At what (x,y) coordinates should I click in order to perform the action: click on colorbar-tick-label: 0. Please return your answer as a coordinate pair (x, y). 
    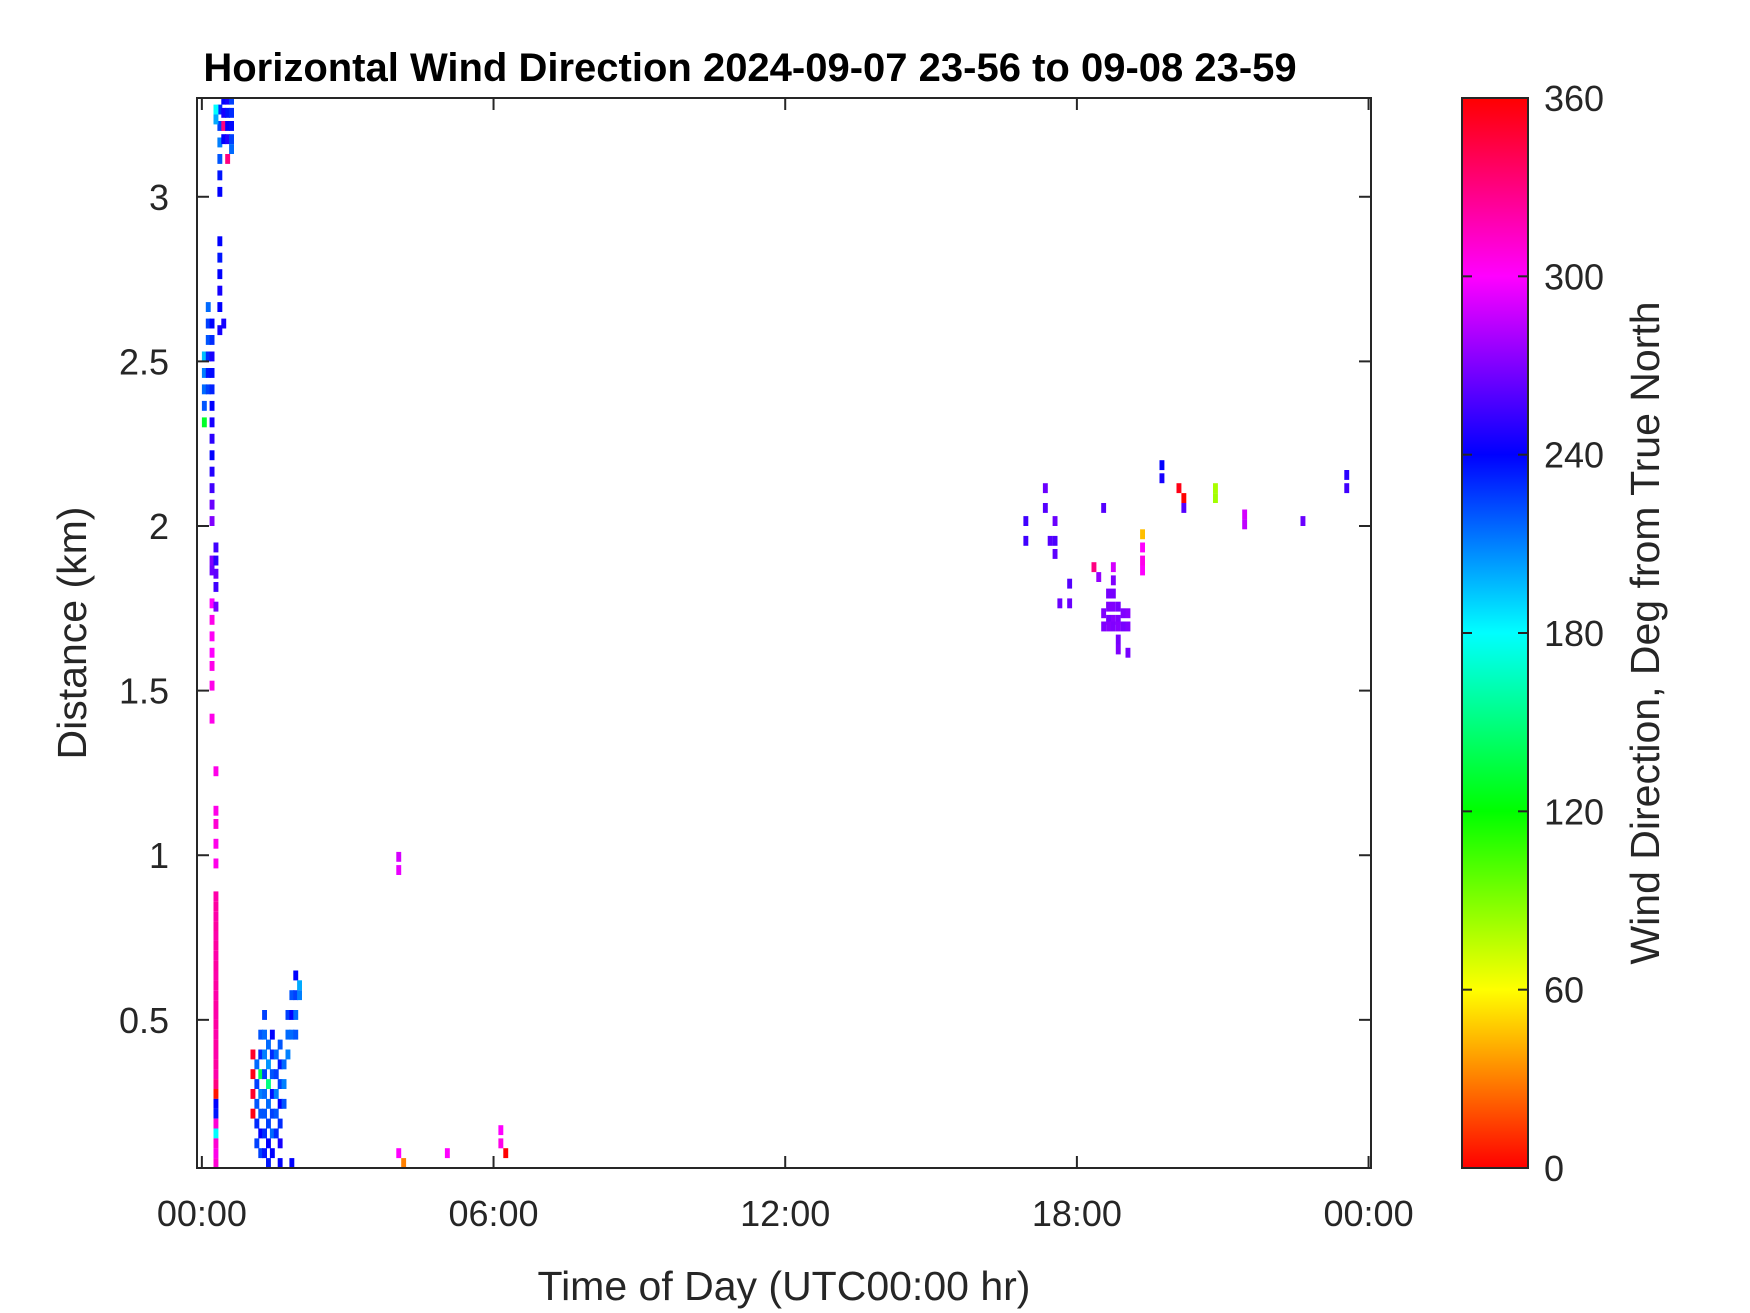
    Looking at the image, I should click on (1554, 1168).